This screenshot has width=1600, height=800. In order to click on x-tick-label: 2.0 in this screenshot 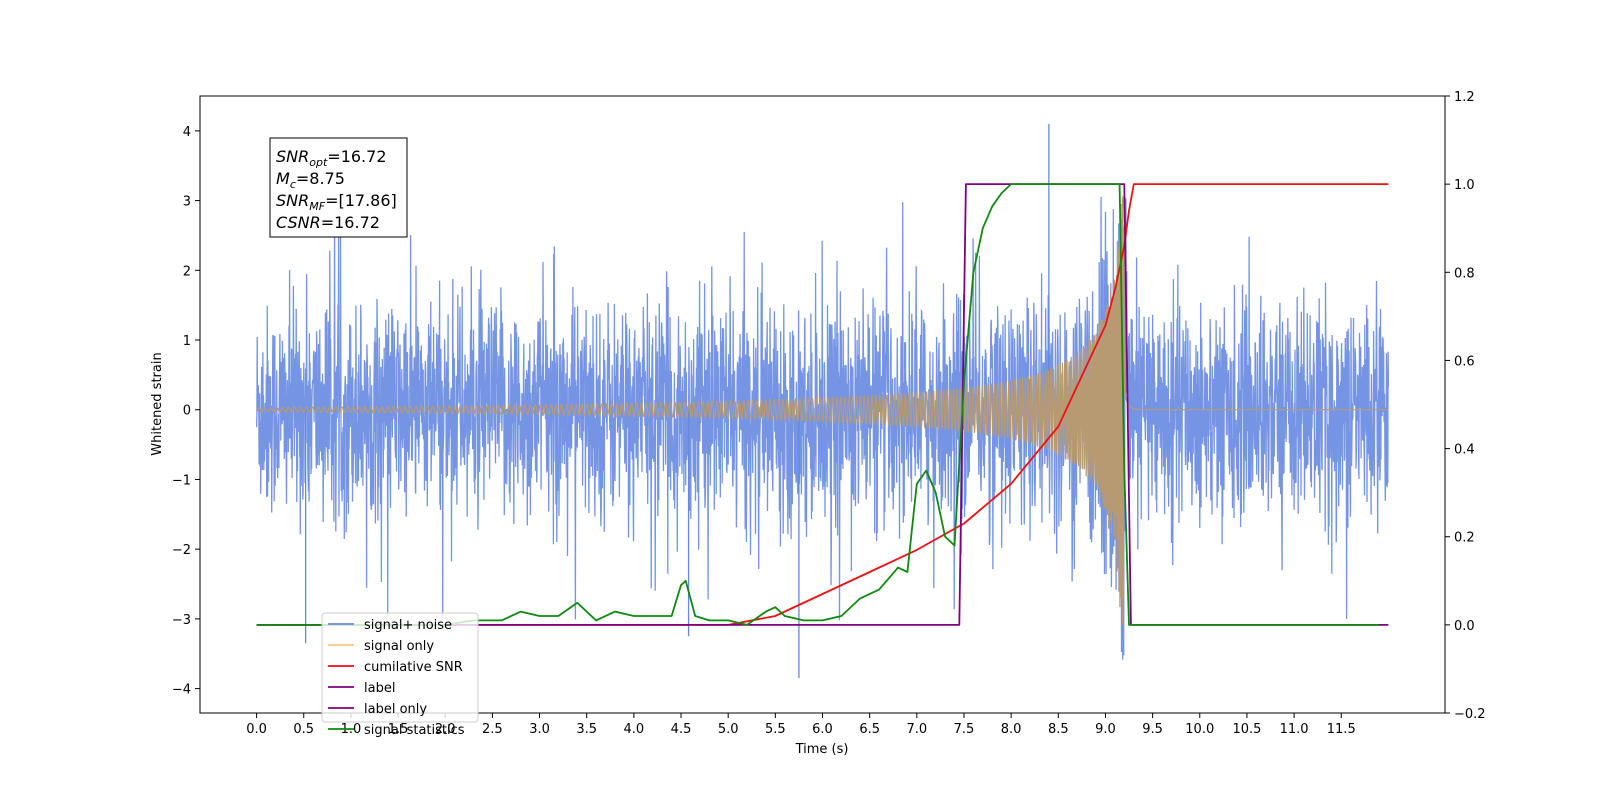, I will do `click(445, 729)`.